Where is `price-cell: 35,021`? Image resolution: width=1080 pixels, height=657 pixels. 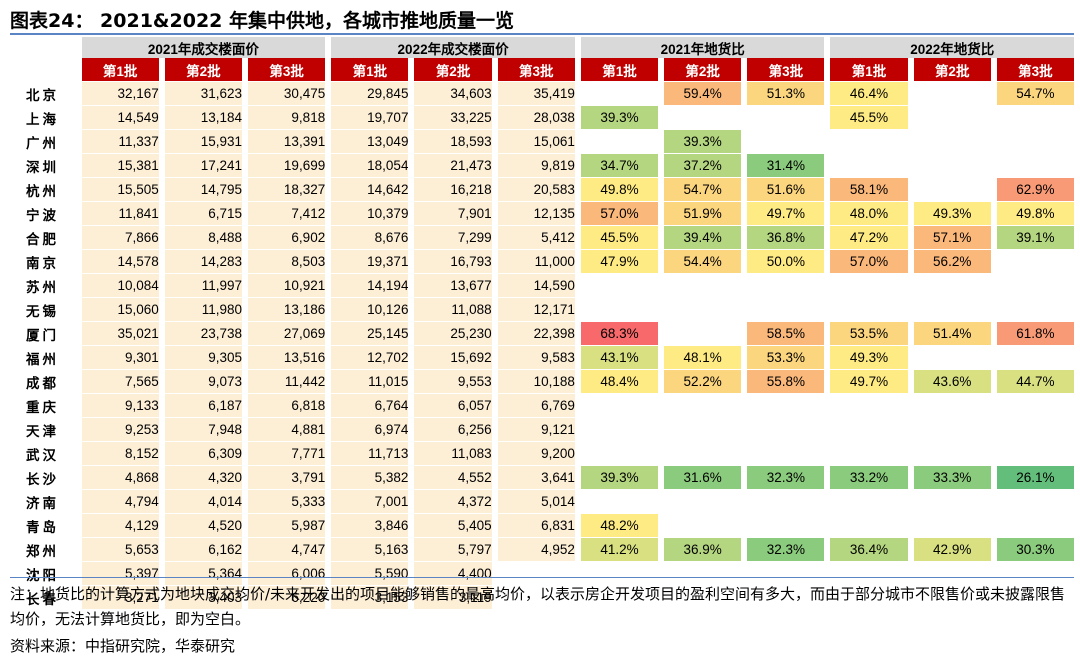
price-cell: 35,021 is located at coordinates (123, 333).